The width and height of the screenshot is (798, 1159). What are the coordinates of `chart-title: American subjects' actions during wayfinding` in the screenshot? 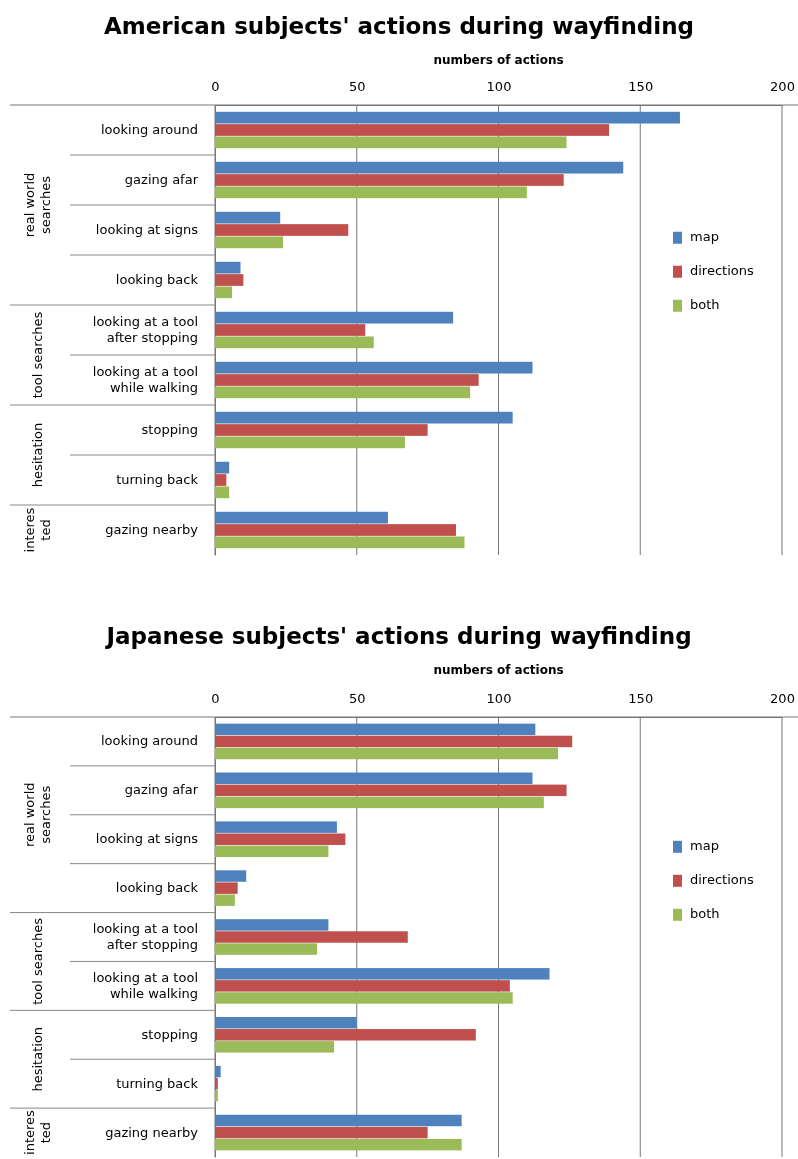 It's located at (399, 26).